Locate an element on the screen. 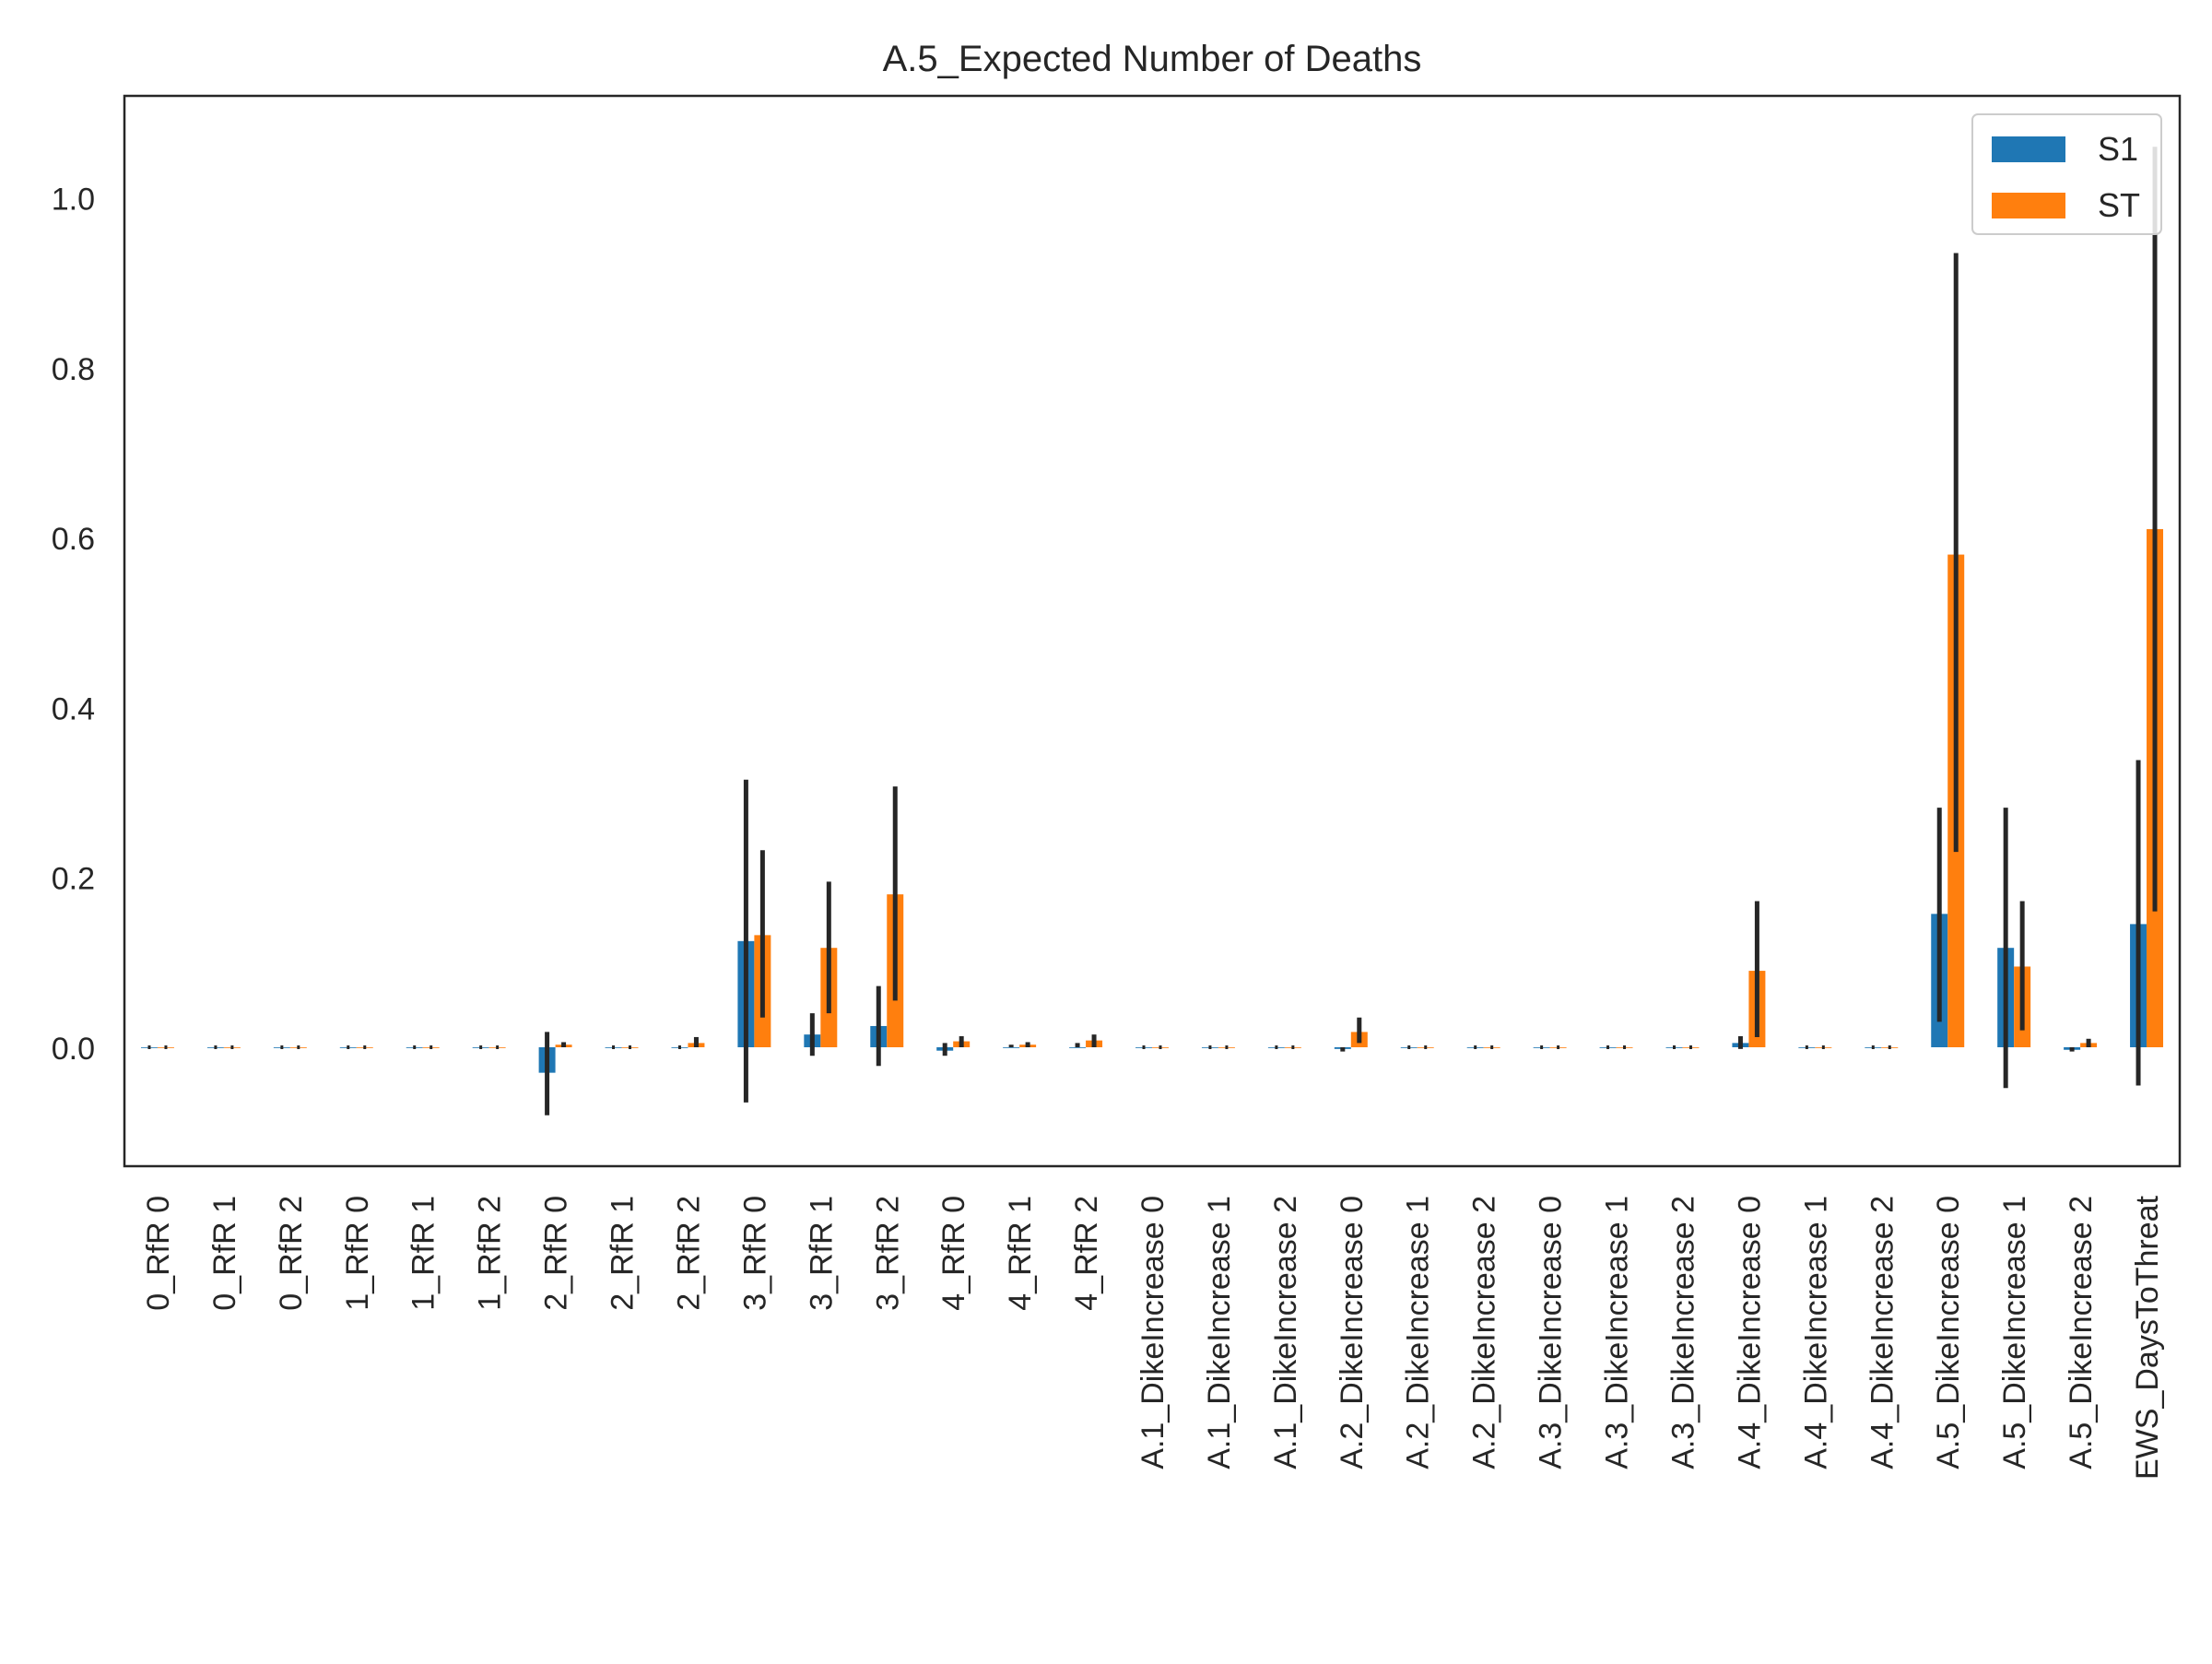 The image size is (2212, 1664). x-tick-label: A.5_DikeIncrease 0 is located at coordinates (1948, 1332).